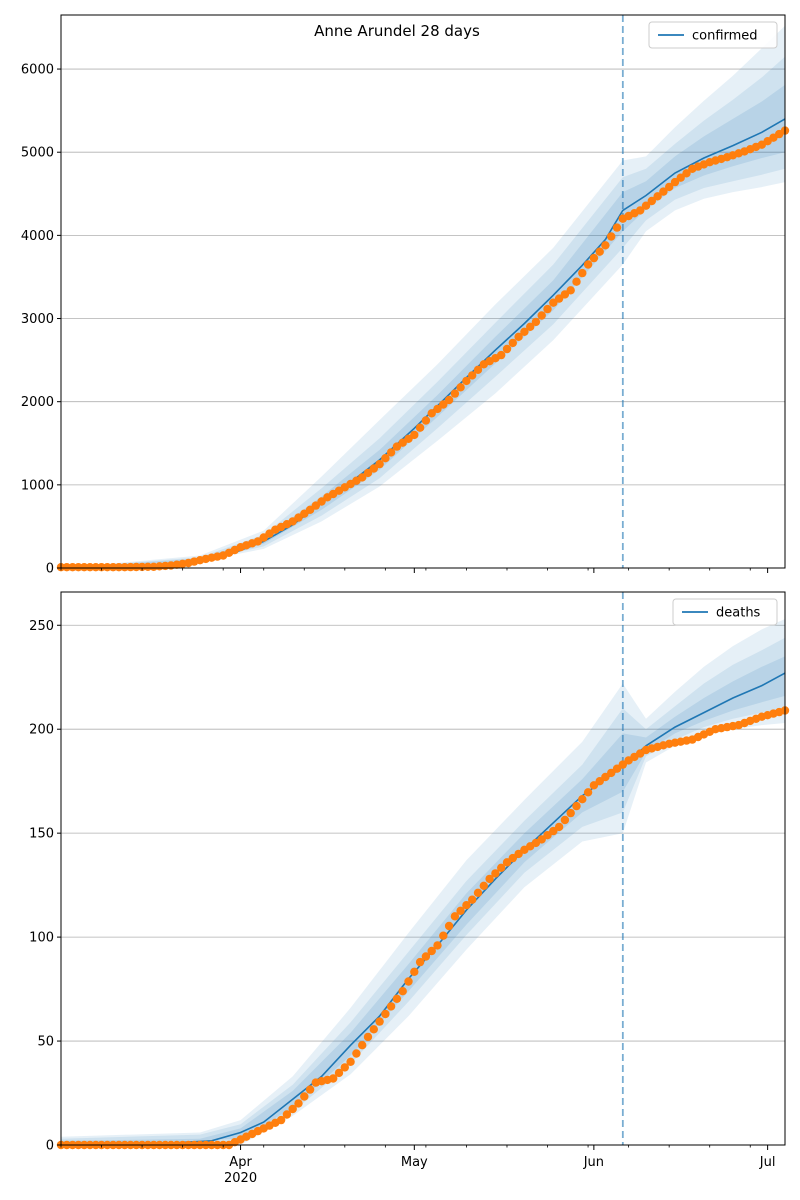  Describe the element at coordinates (37, 153) in the screenshot. I see `y-tick-label: 5000` at that location.